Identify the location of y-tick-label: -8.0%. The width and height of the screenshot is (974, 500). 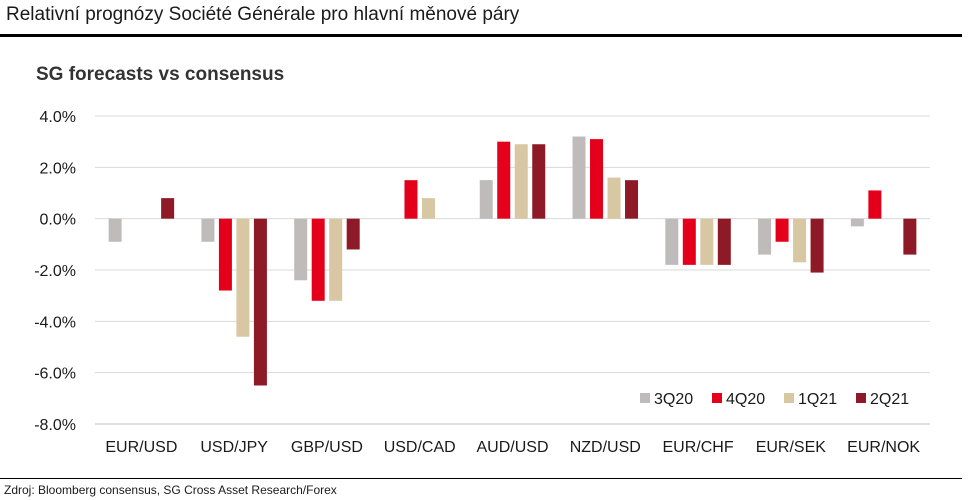
(55, 425).